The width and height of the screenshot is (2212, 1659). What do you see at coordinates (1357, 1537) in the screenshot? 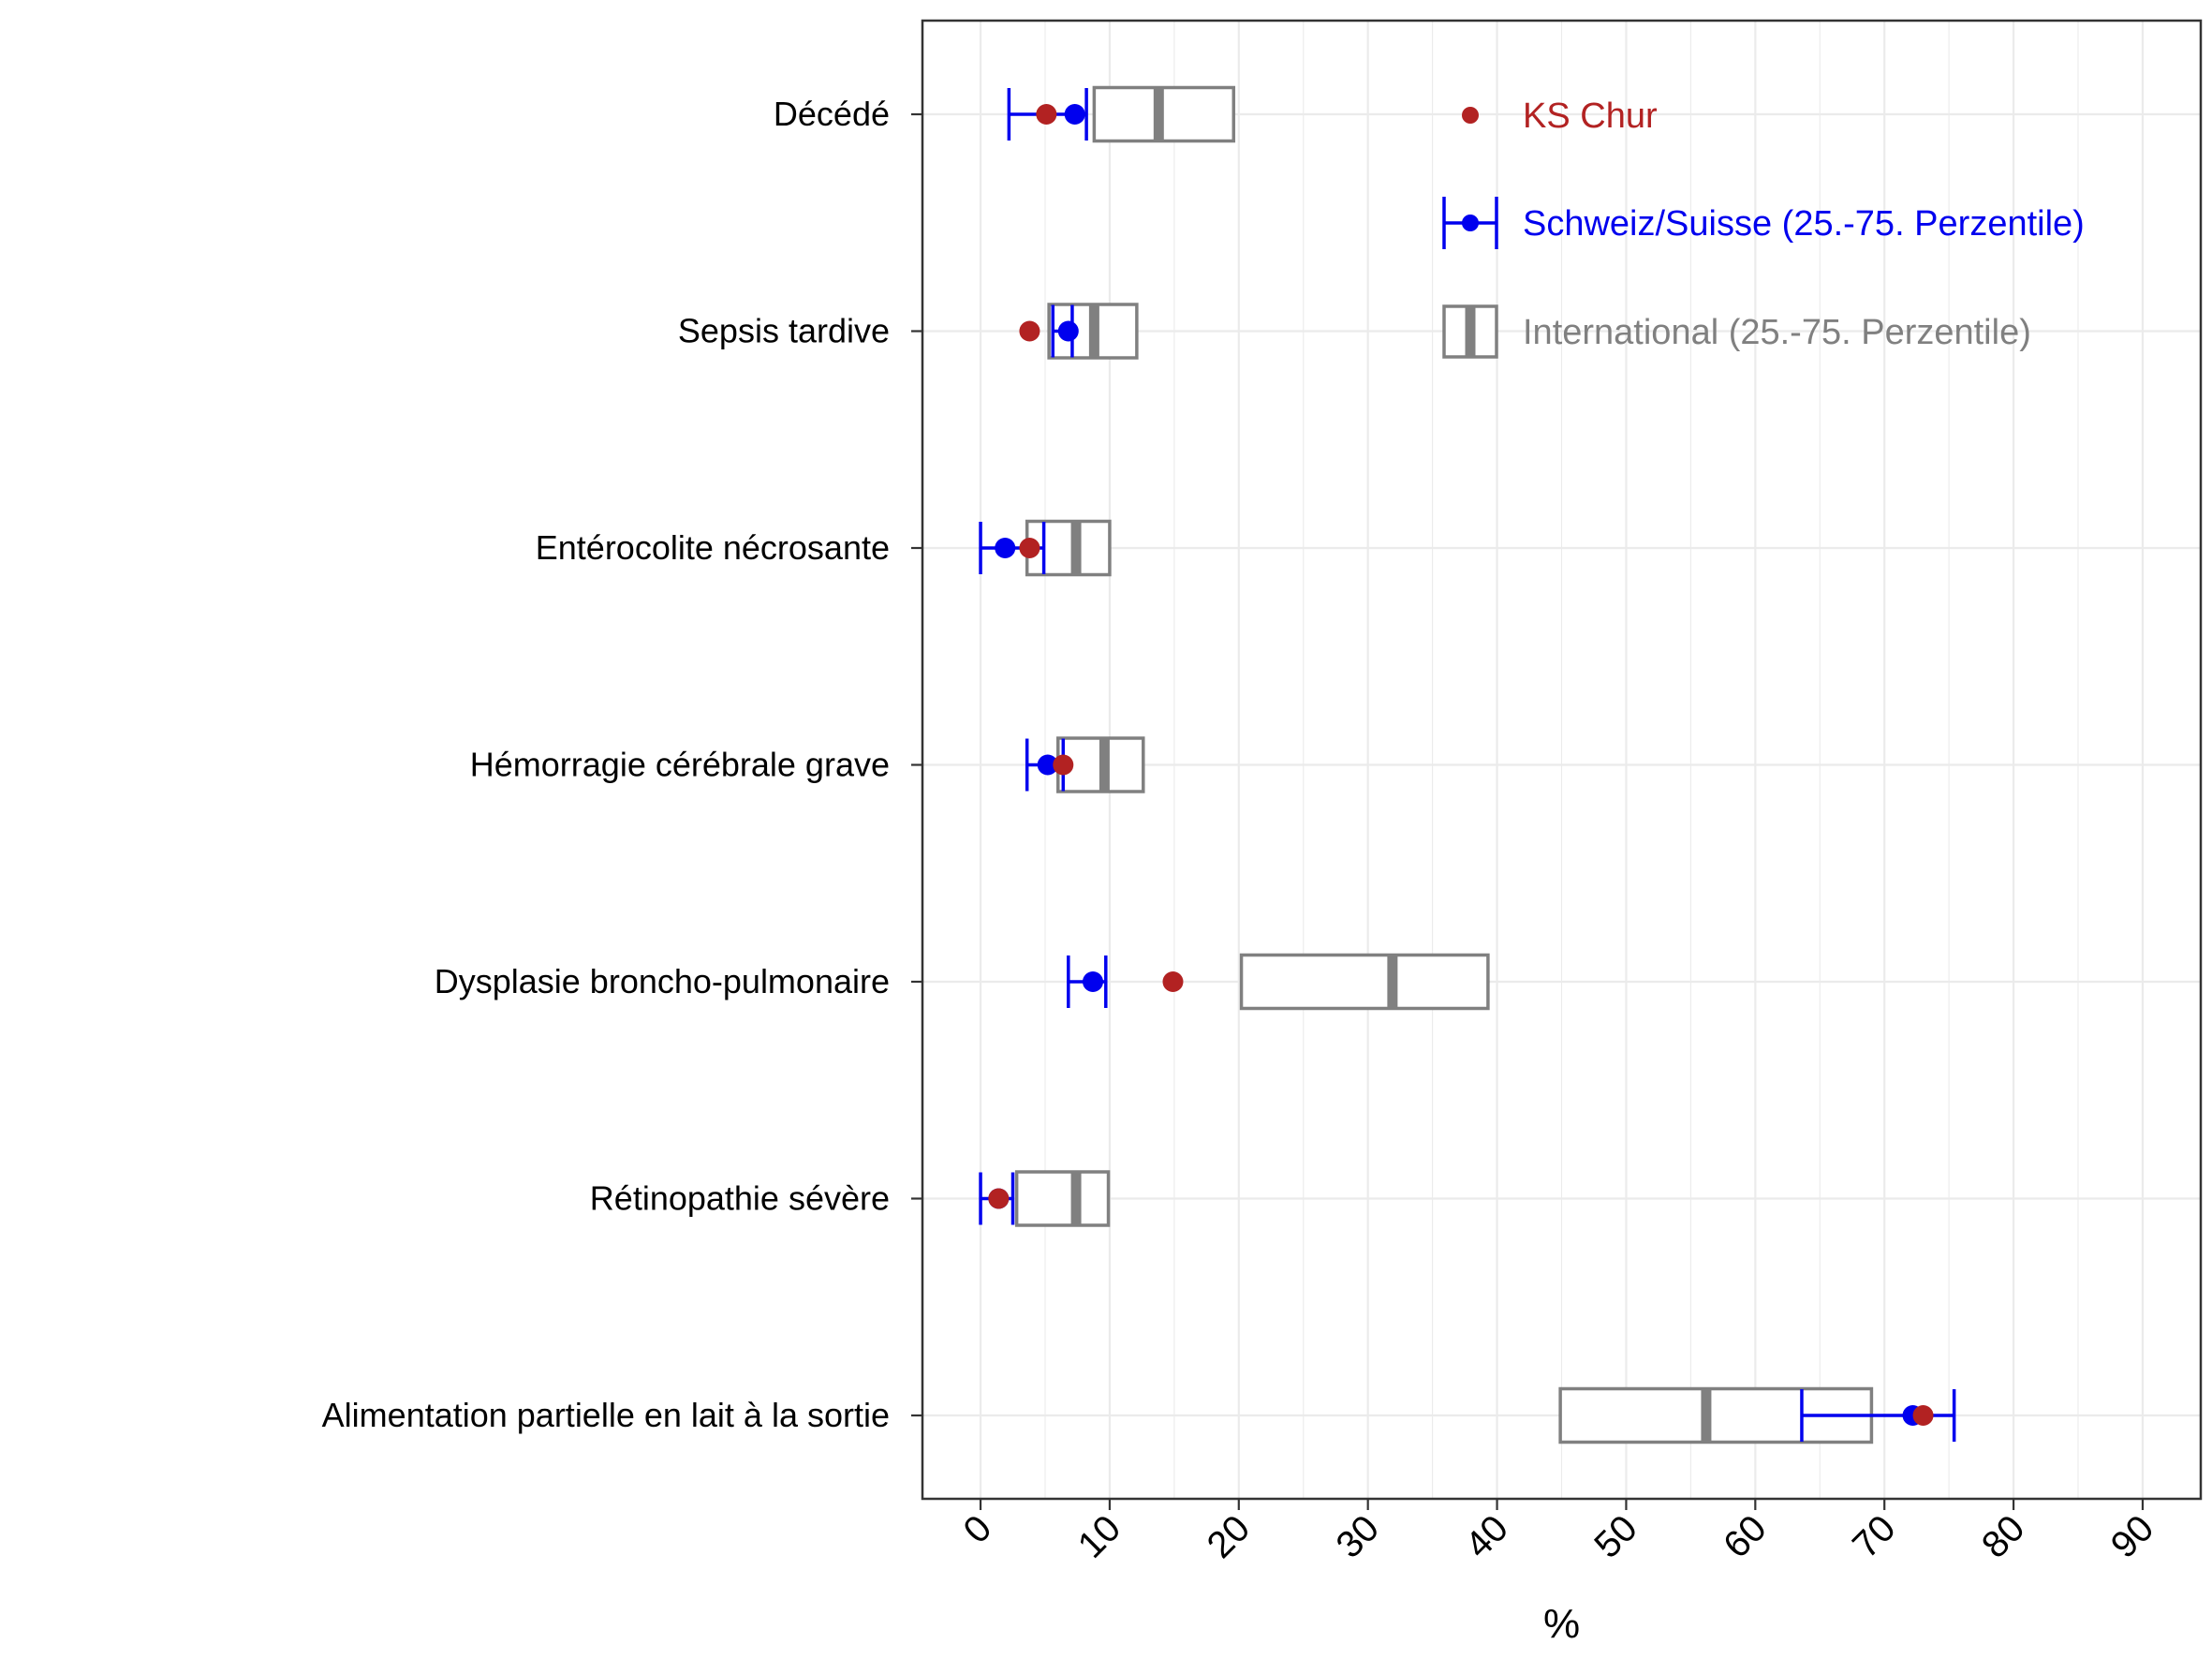
I see `x-tick-label: 30` at bounding box center [1357, 1537].